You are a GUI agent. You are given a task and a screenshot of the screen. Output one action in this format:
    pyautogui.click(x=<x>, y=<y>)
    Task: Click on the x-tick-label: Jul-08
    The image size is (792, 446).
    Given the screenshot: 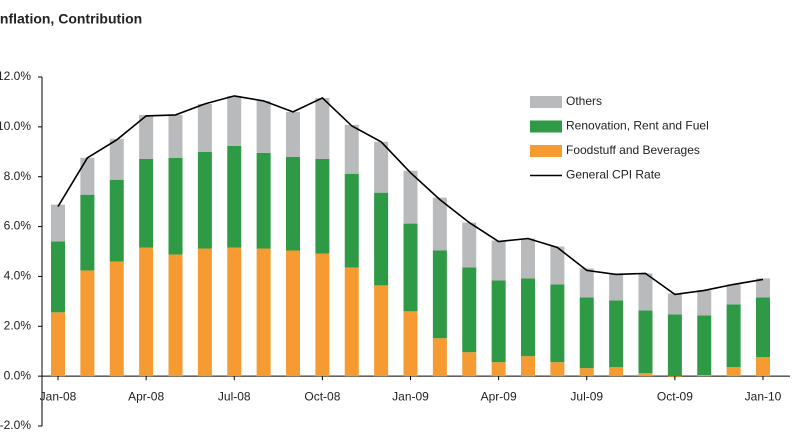 What is the action you would take?
    pyautogui.click(x=234, y=396)
    